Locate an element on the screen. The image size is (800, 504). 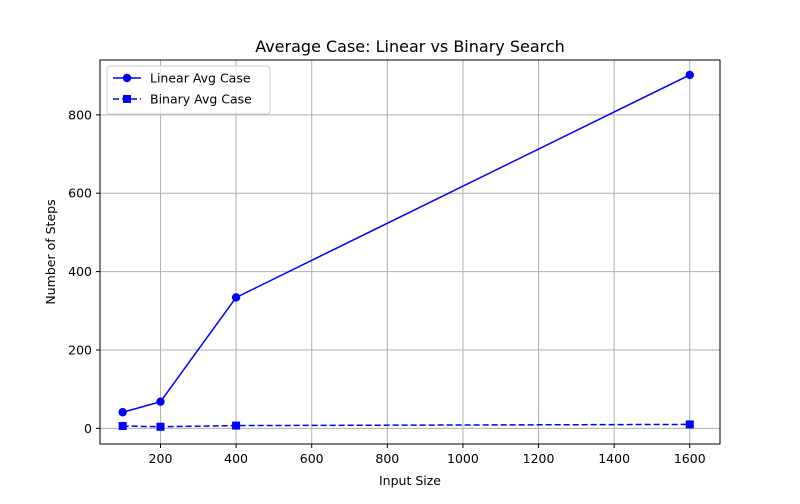
x-tick-label: 1400 is located at coordinates (614, 458).